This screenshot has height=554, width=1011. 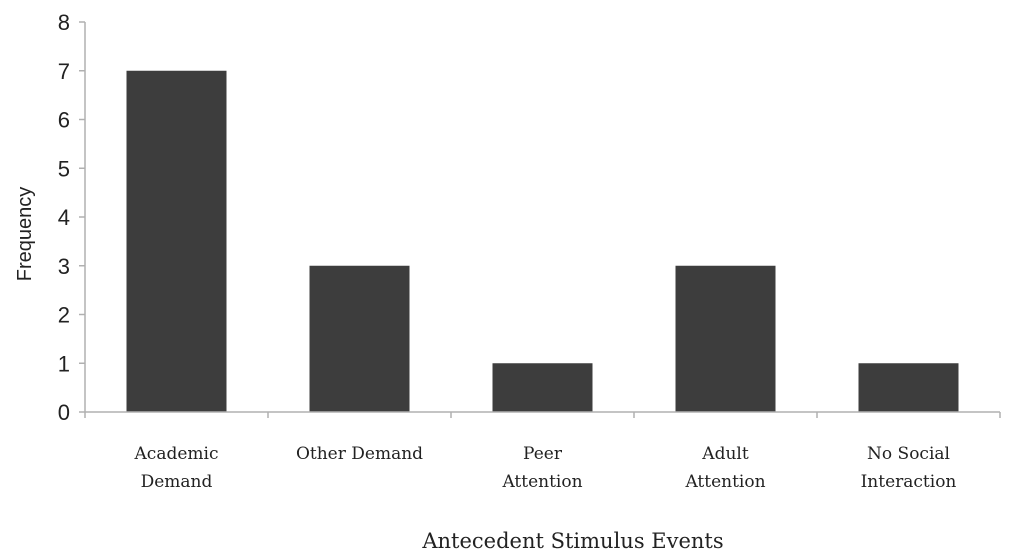 What do you see at coordinates (909, 482) in the screenshot?
I see `x-category-label-line: Interaction` at bounding box center [909, 482].